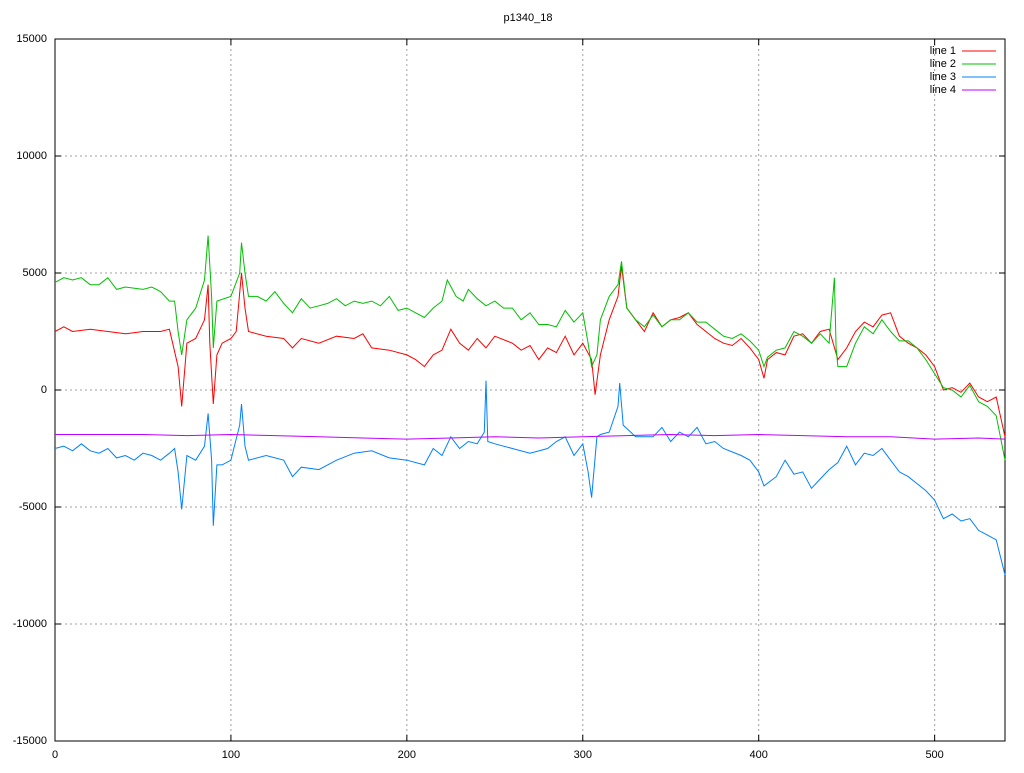  I want to click on y-tick-label: -10000, so click(30, 624).